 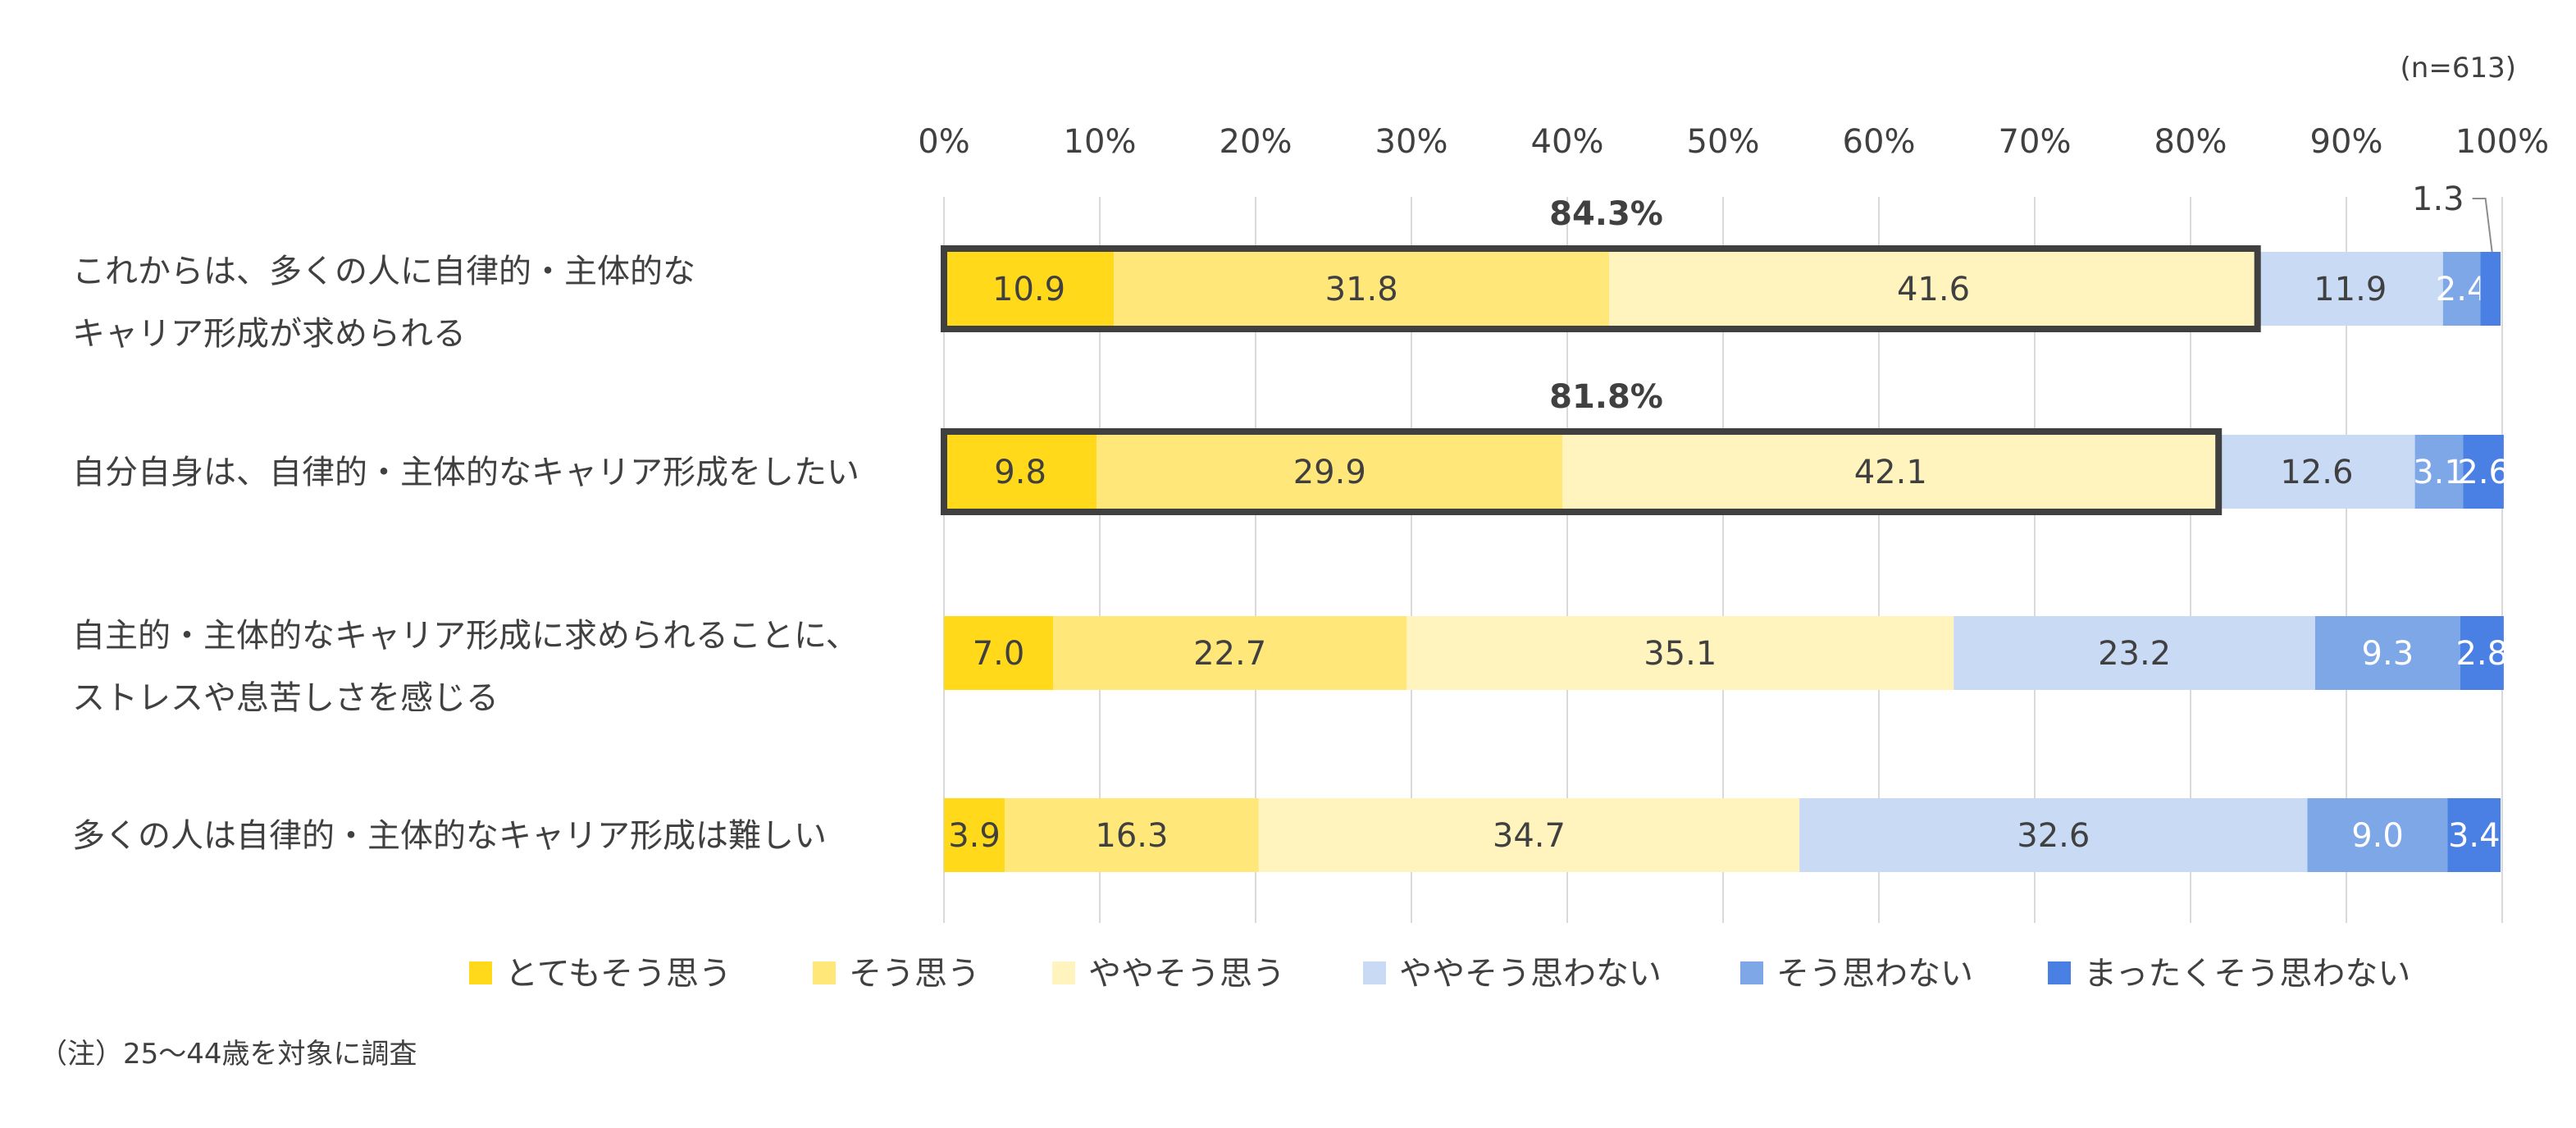 What do you see at coordinates (1879, 142) in the screenshot?
I see `x-tick-label: 60%` at bounding box center [1879, 142].